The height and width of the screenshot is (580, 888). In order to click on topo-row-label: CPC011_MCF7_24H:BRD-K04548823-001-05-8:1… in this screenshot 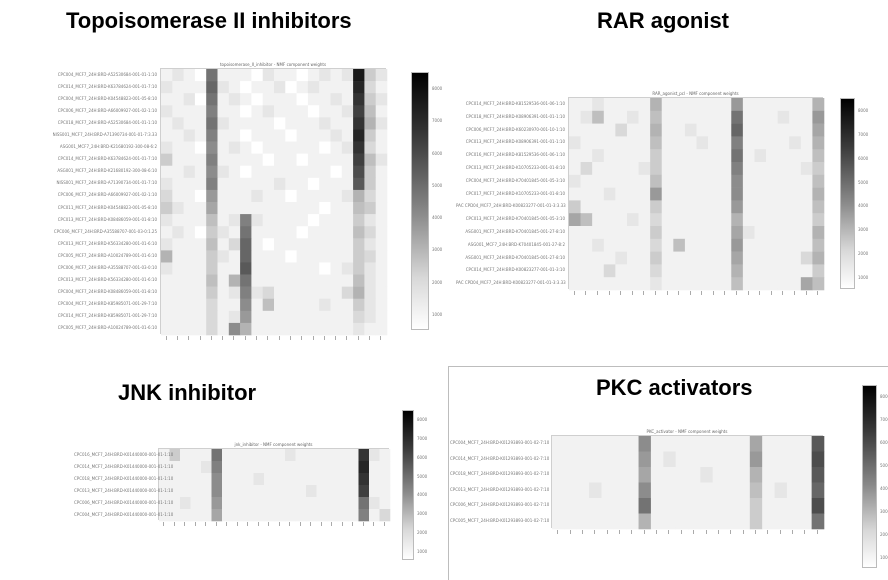, I will do `click(107, 207)`.